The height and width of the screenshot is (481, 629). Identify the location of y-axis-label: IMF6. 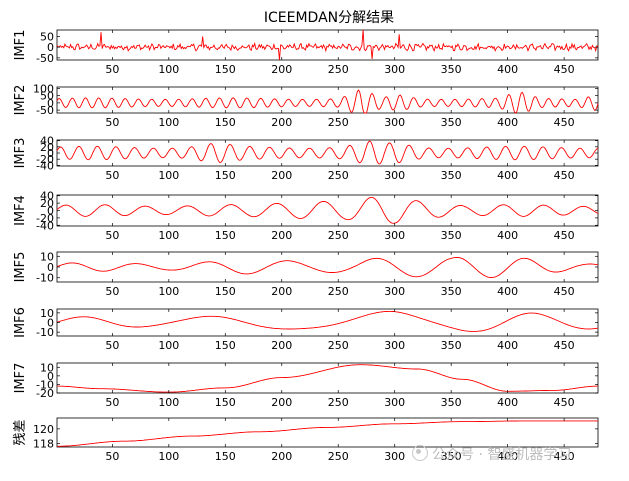
(20, 322).